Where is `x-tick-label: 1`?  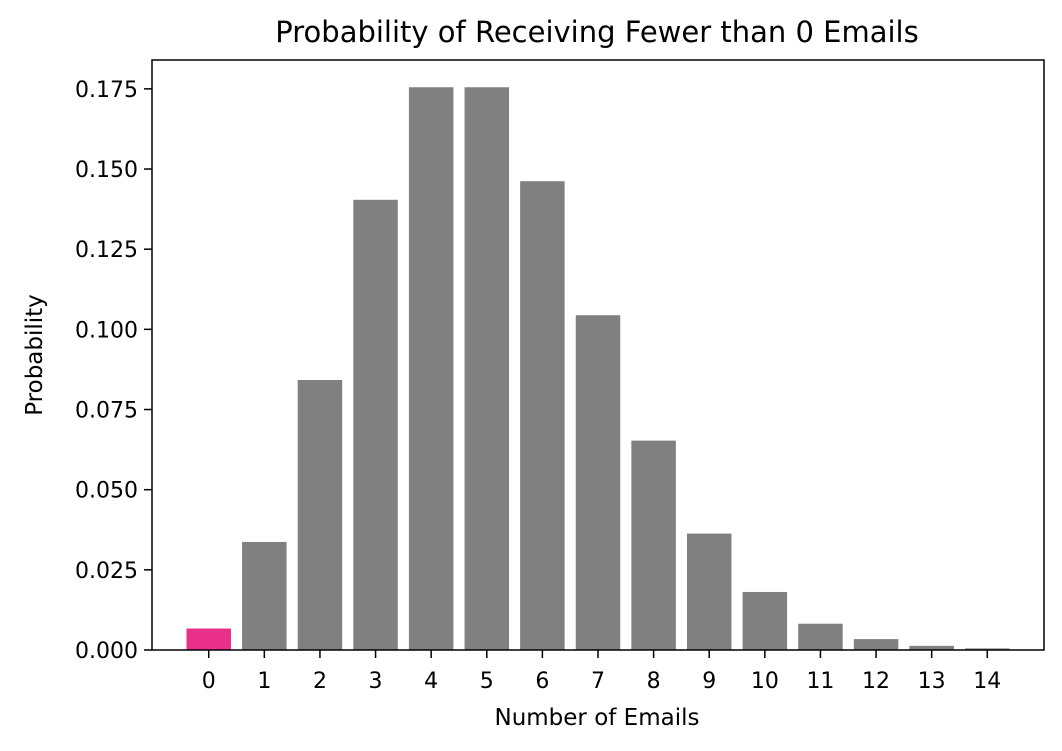 x-tick-label: 1 is located at coordinates (264, 681).